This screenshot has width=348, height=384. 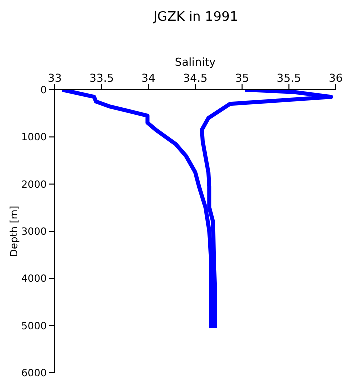 What do you see at coordinates (195, 78) in the screenshot?
I see `x-tick-label: 34.5` at bounding box center [195, 78].